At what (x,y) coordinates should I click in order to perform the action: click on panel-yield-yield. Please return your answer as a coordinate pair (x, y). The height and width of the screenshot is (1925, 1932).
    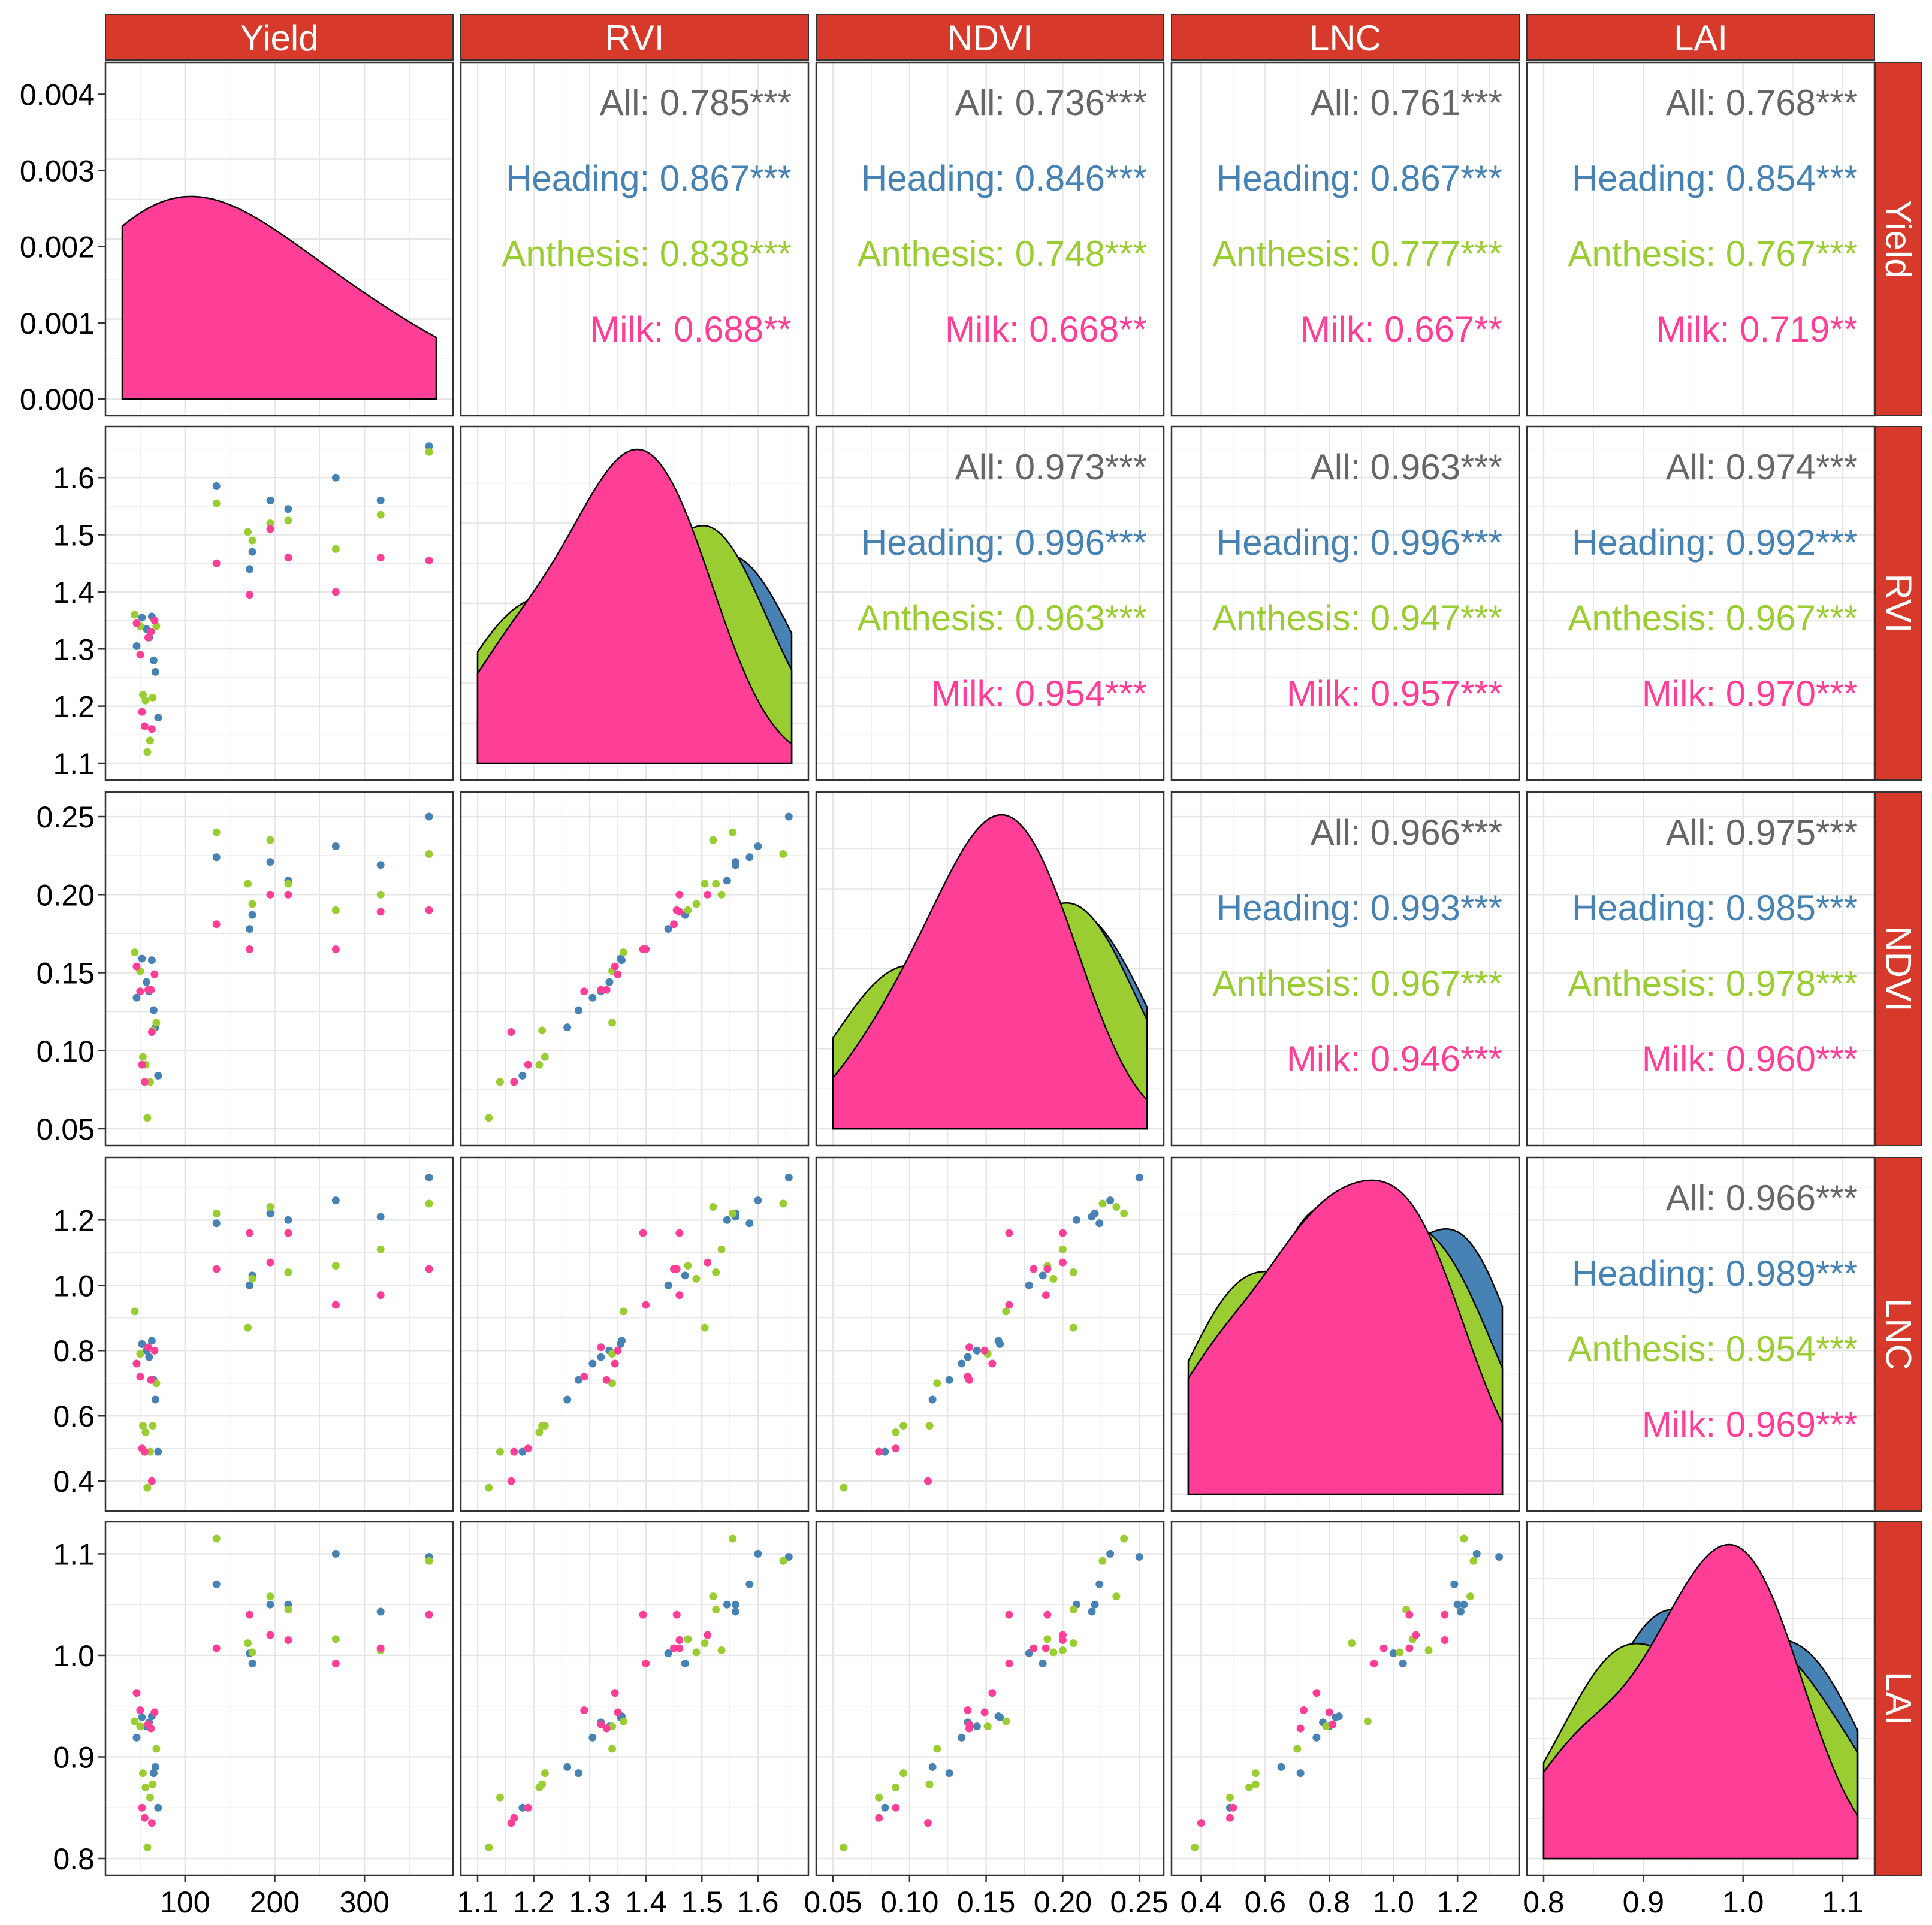
    Looking at the image, I should click on (279, 239).